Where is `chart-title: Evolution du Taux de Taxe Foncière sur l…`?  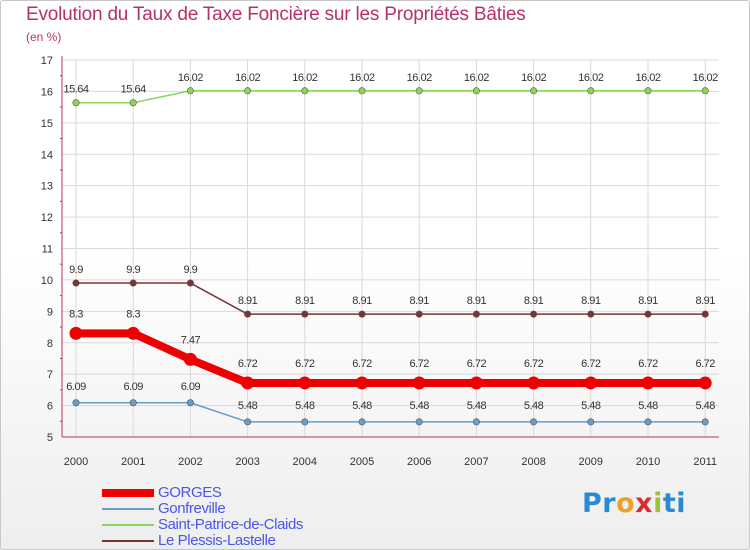
chart-title: Evolution du Taux de Taxe Foncière sur l… is located at coordinates (276, 14).